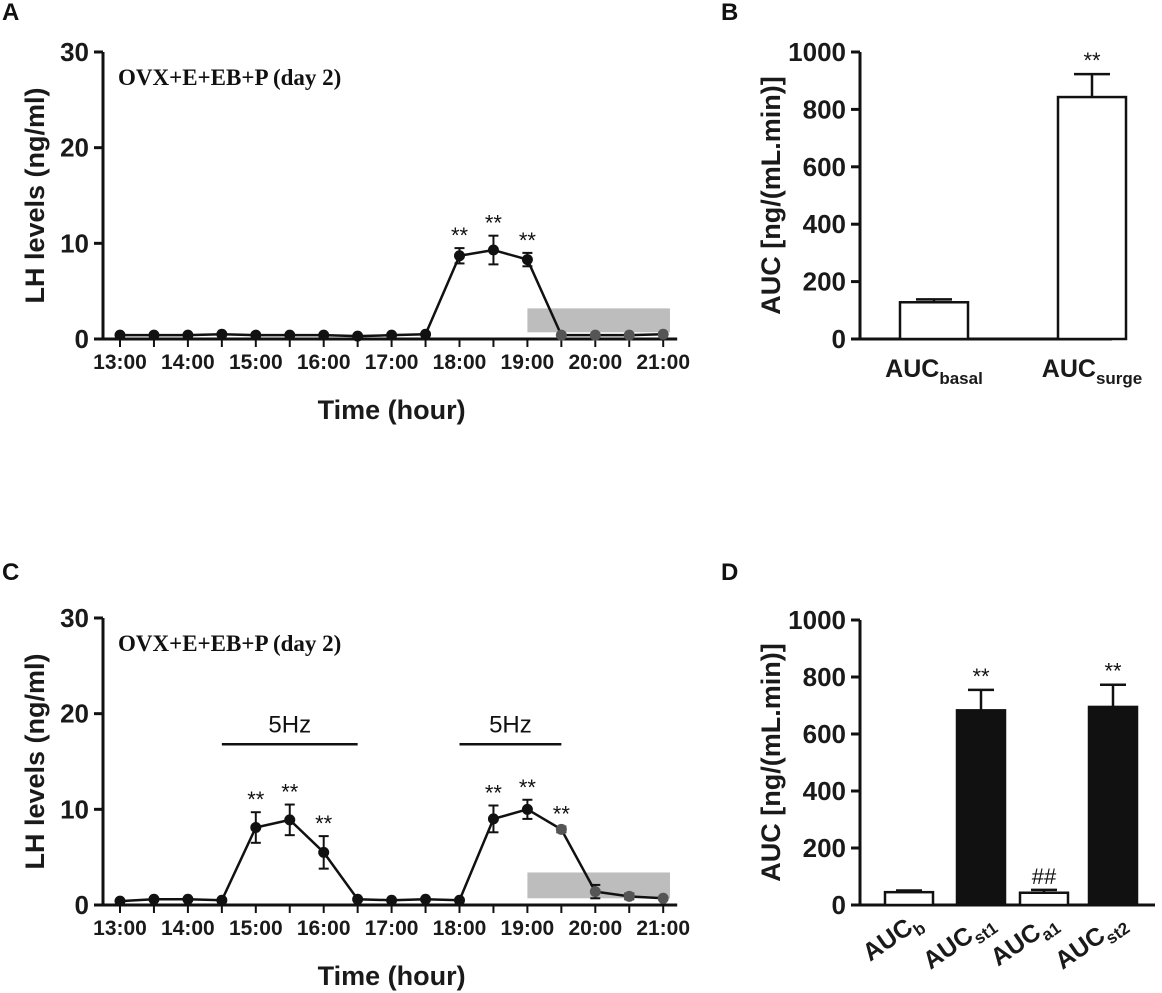  What do you see at coordinates (824, 791) in the screenshot?
I see `y-tick-label: 400` at bounding box center [824, 791].